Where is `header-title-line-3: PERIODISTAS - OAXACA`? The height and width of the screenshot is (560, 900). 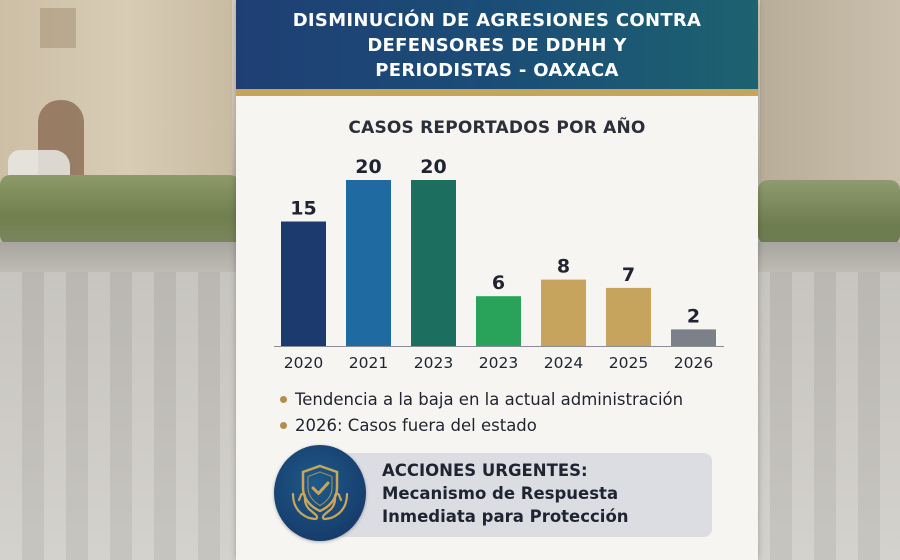 header-title-line-3: PERIODISTAS - OAXACA is located at coordinates (497, 70).